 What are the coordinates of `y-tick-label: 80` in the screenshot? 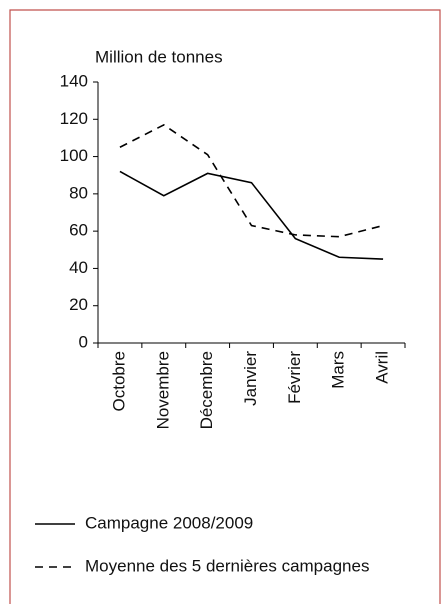 It's located at (78, 192).